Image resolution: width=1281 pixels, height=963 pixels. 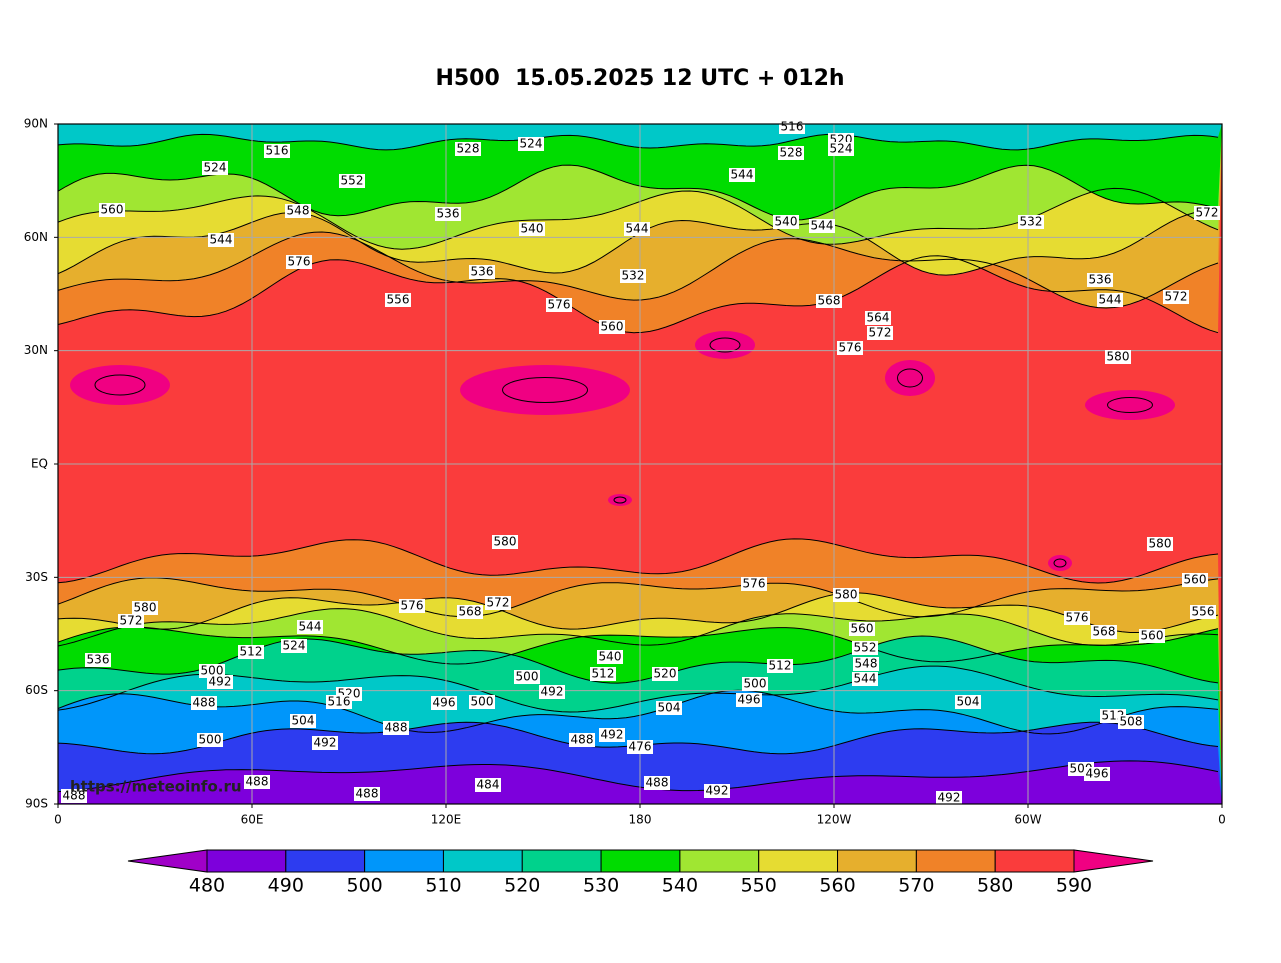 I want to click on colorbar-label: 550, so click(x=759, y=886).